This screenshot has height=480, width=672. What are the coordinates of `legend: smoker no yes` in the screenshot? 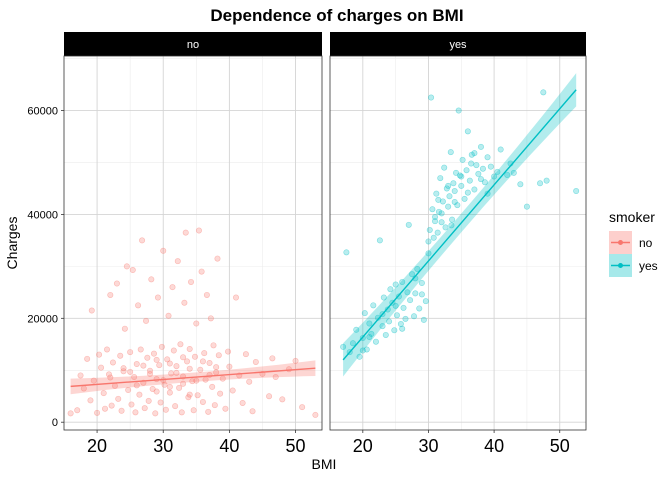 It's located at (633, 243).